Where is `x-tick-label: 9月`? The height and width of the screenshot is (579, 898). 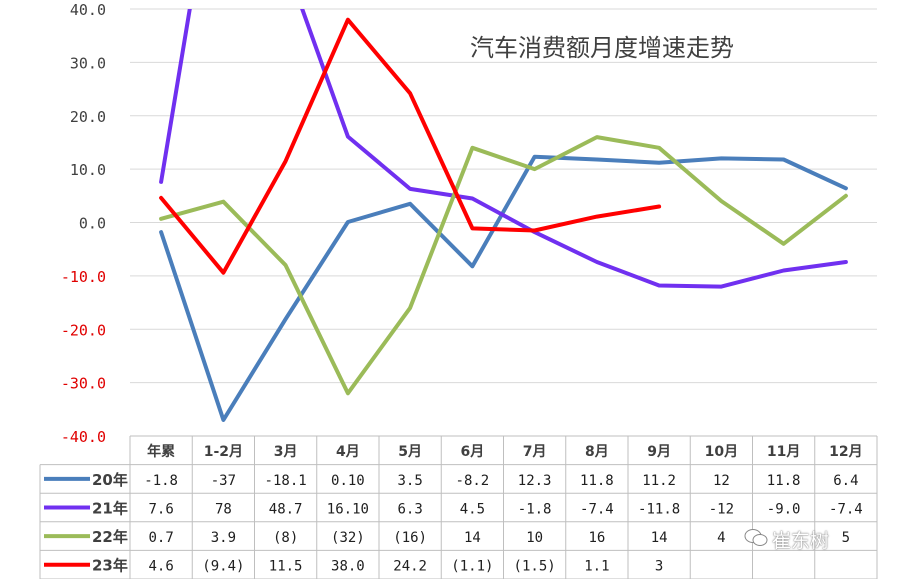
x-tick-label: 9月 is located at coordinates (659, 452).